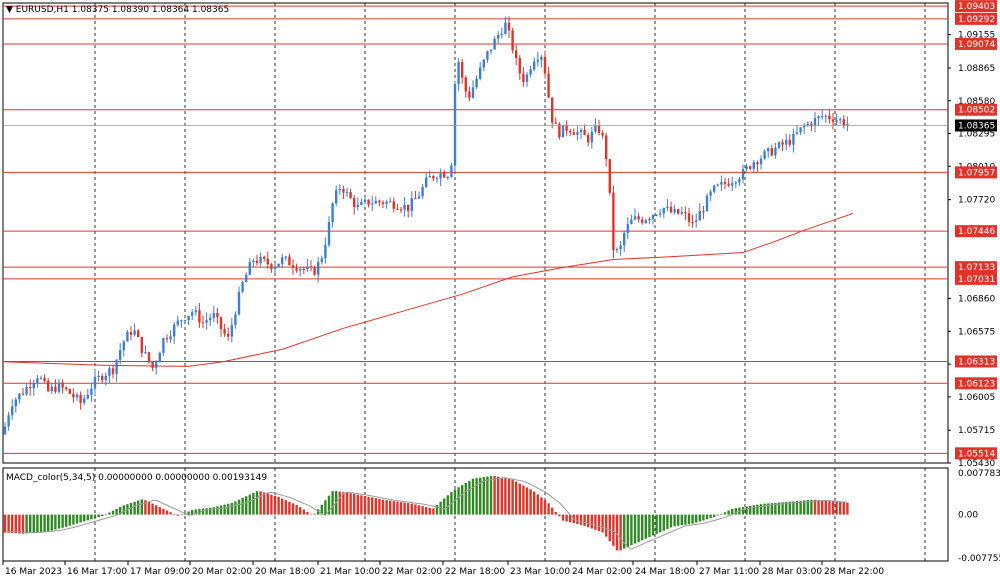  What do you see at coordinates (976, 18) in the screenshot?
I see `level-label-box` at bounding box center [976, 18].